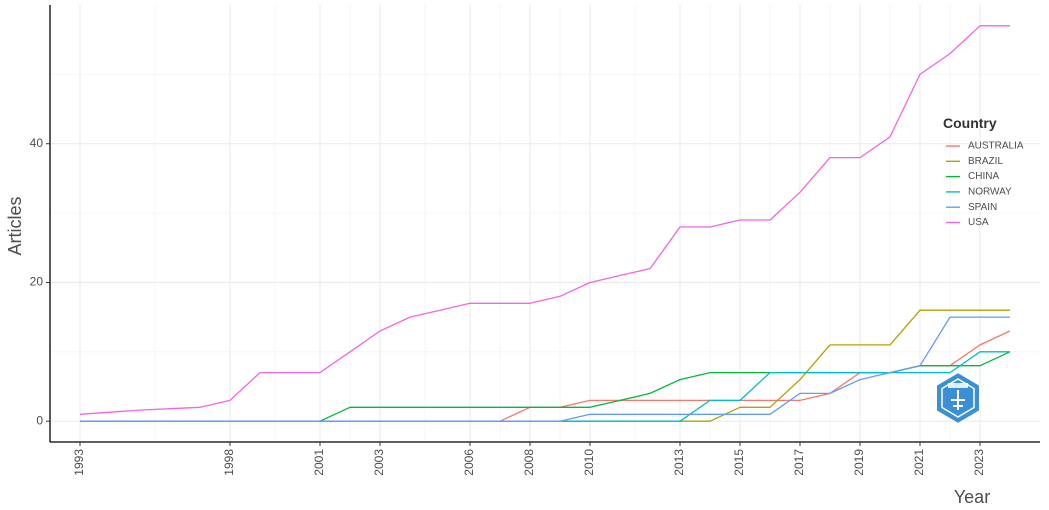 The width and height of the screenshot is (1049, 510). Describe the element at coordinates (589, 462) in the screenshot. I see `x-tick-label: 2010` at that location.